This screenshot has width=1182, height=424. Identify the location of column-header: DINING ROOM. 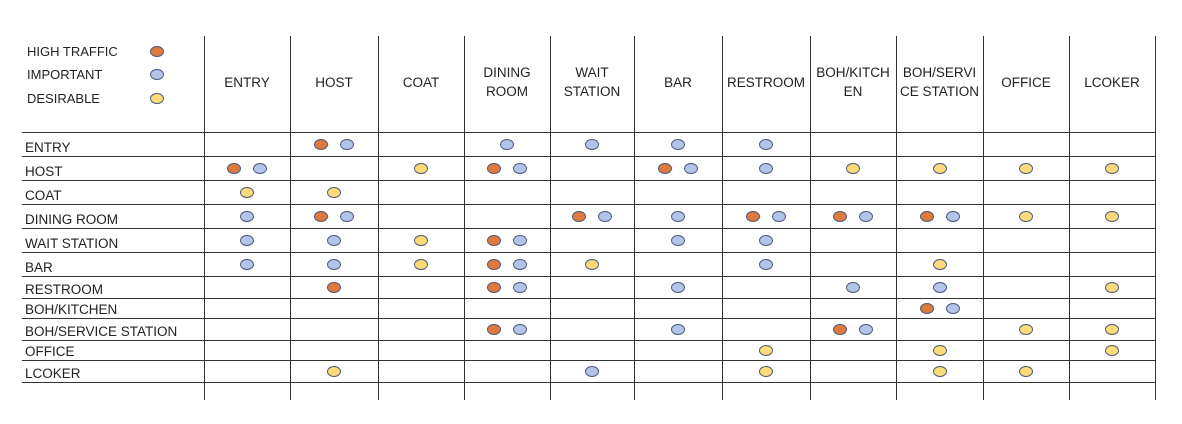
(507, 82).